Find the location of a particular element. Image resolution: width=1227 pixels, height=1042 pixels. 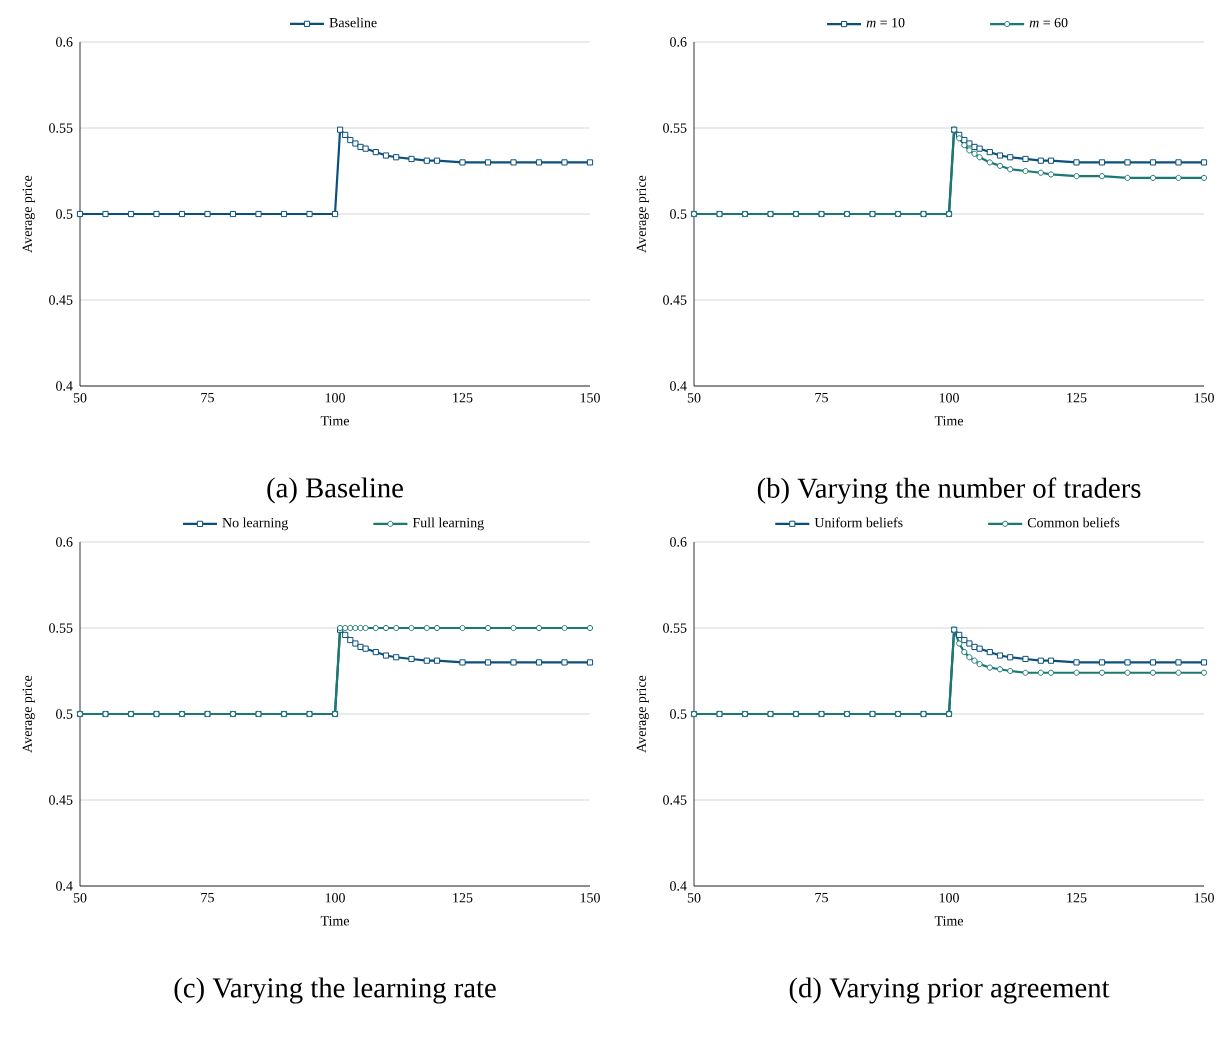

legend-label: m = 60 is located at coordinates (1048, 22).